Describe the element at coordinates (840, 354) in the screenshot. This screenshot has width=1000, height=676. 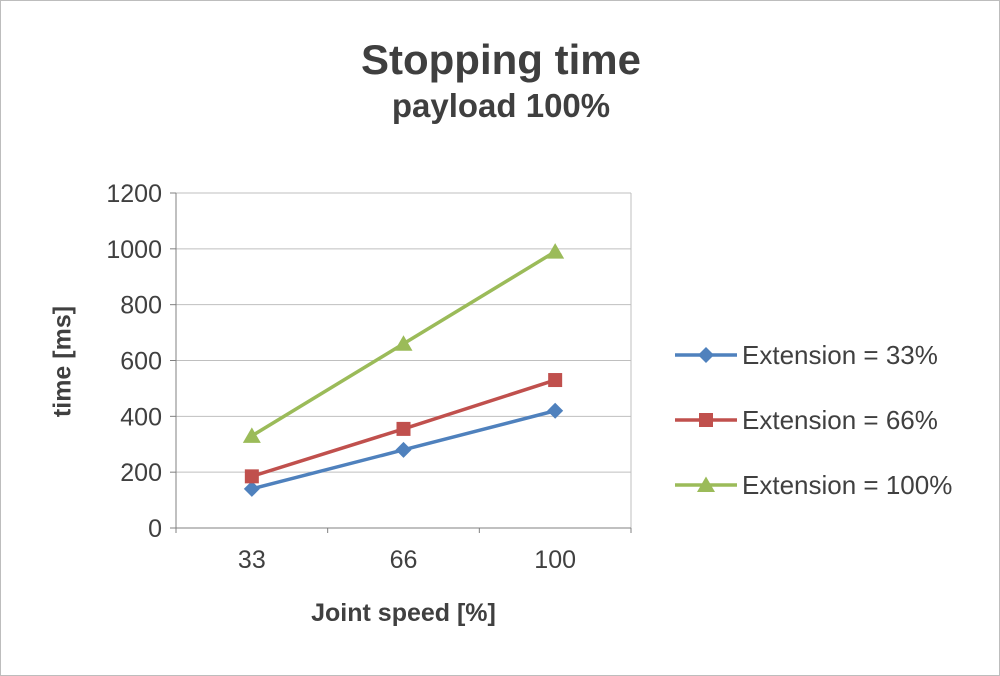
I see `legend-label: Extension = 33%` at that location.